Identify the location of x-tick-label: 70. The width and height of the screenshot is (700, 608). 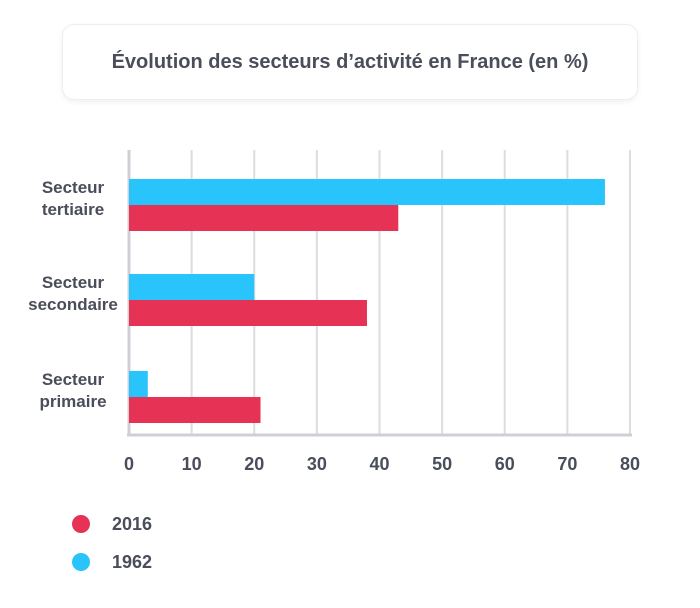
(567, 464).